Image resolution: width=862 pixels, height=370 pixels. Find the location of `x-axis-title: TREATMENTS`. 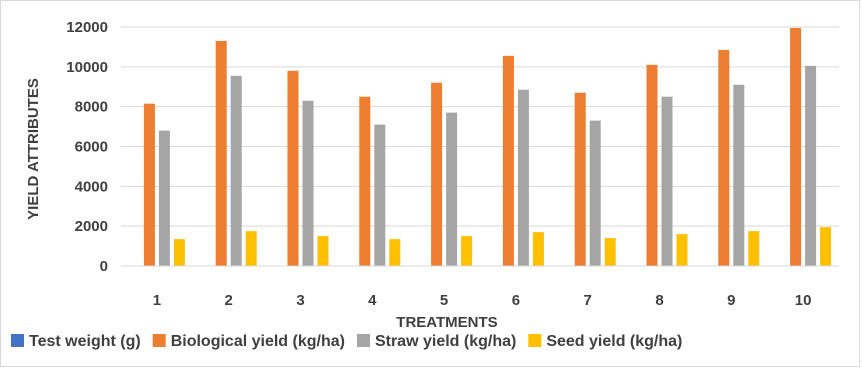

x-axis-title: TREATMENTS is located at coordinates (446, 322).